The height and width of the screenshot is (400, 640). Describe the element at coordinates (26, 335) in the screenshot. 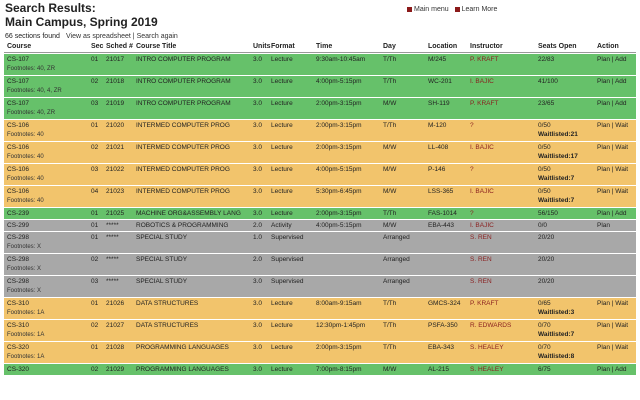

I see `footnotes: Footnotes: 1A` at that location.